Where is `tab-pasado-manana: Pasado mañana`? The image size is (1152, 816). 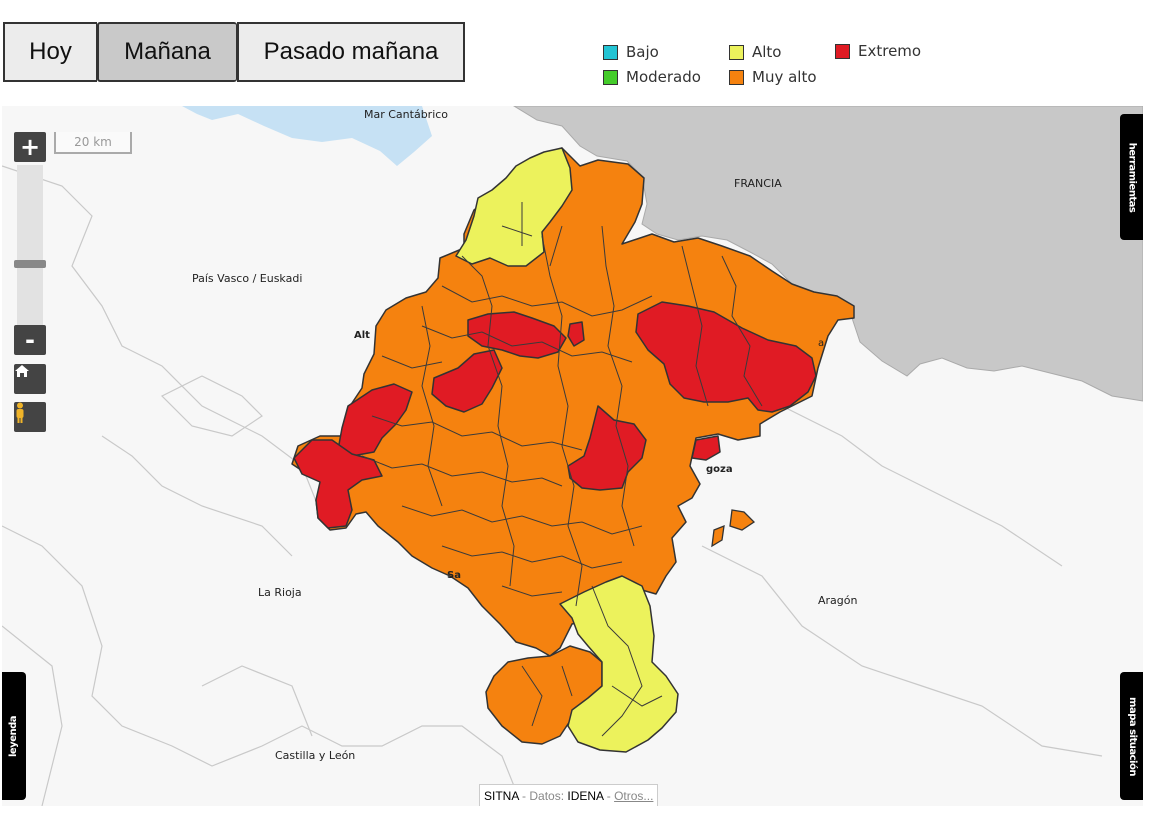 tab-pasado-manana: Pasado mañana is located at coordinates (351, 52).